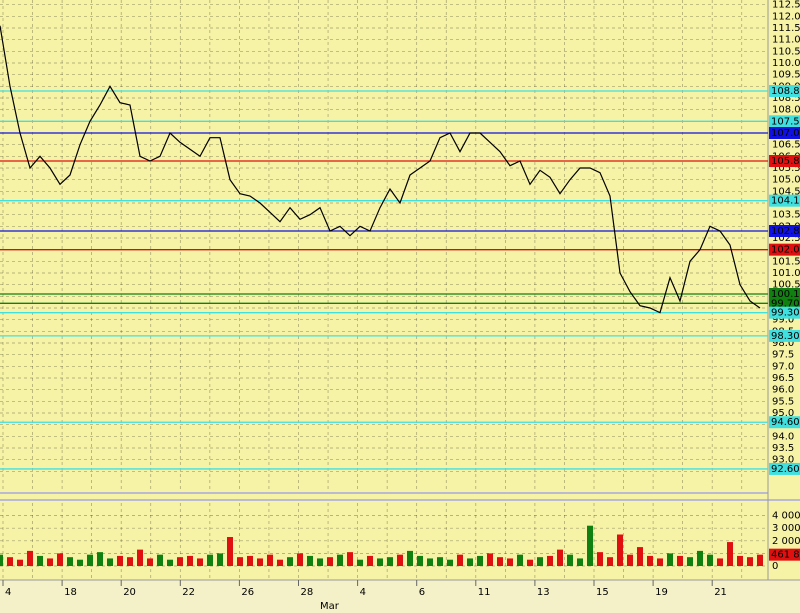 The image size is (800, 613). What do you see at coordinates (330, 606) in the screenshot?
I see `month-label: Mar` at bounding box center [330, 606].